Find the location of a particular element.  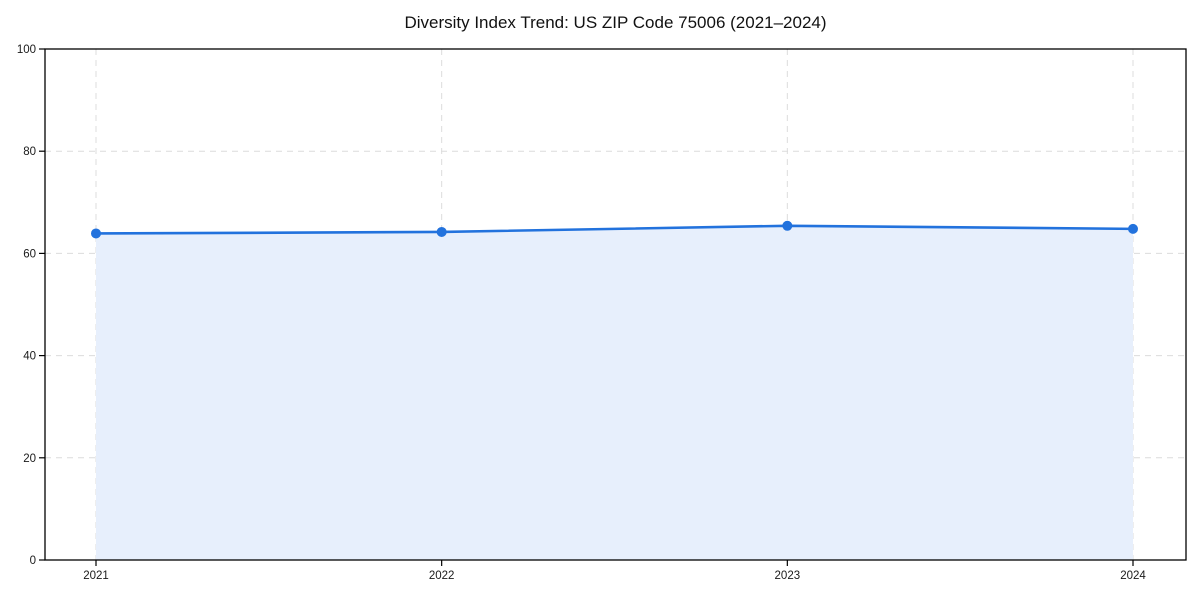

x-tick-label: 2024 is located at coordinates (1133, 576).